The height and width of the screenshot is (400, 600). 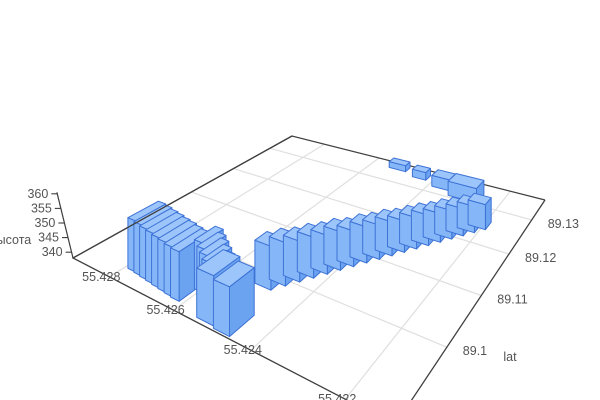 I want to click on z-tick-label: 345, so click(x=48, y=238).